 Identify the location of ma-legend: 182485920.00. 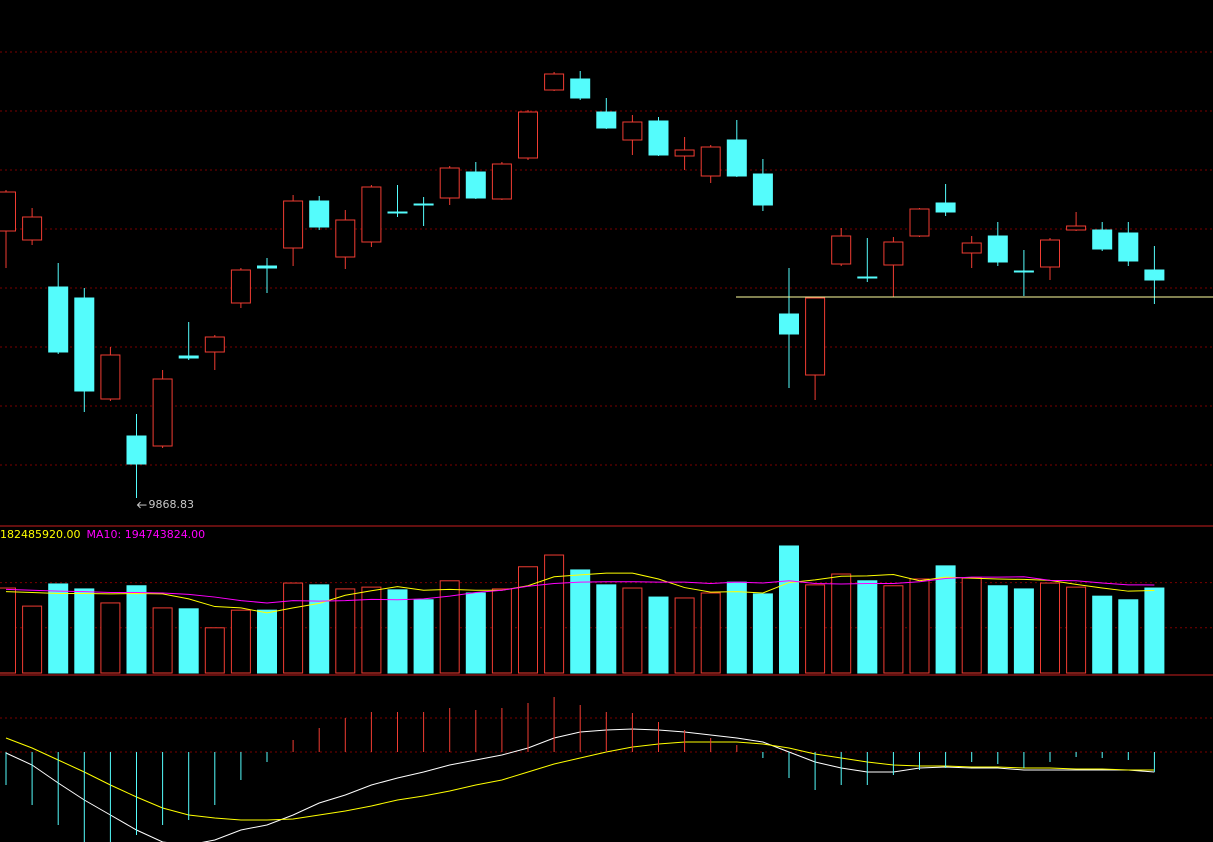
(40, 534).